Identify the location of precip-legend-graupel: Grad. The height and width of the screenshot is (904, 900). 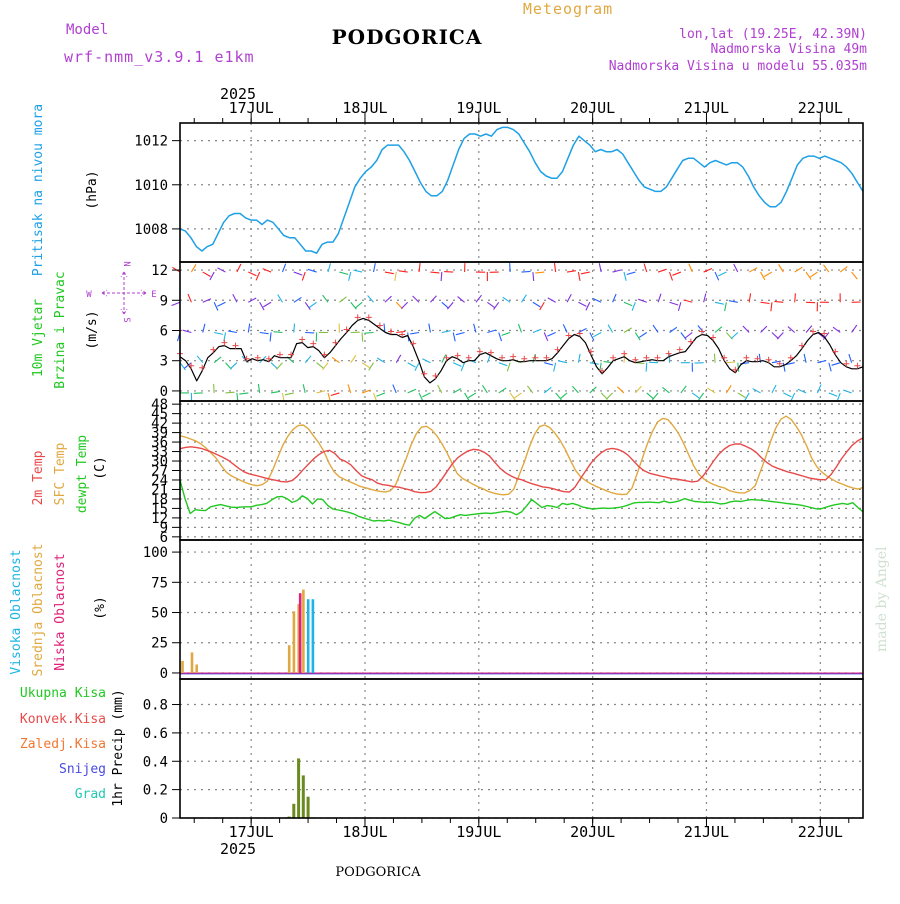
(90, 794).